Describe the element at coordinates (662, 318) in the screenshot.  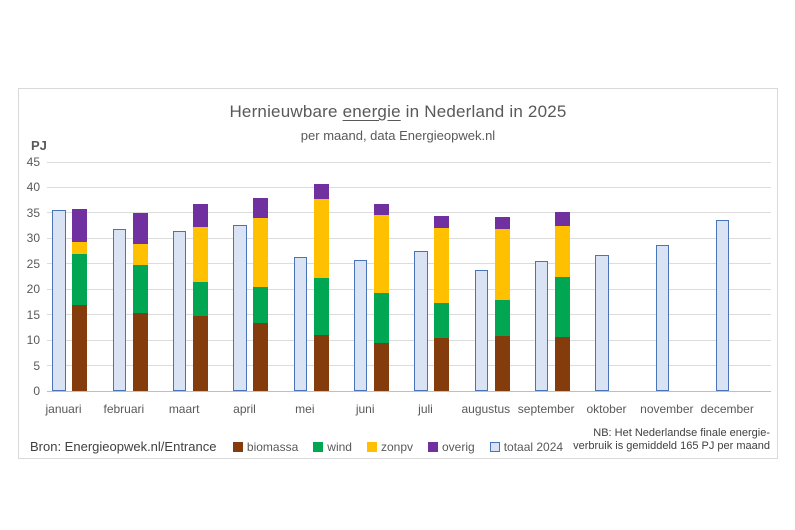
I see `bar-totaal-2024-november` at that location.